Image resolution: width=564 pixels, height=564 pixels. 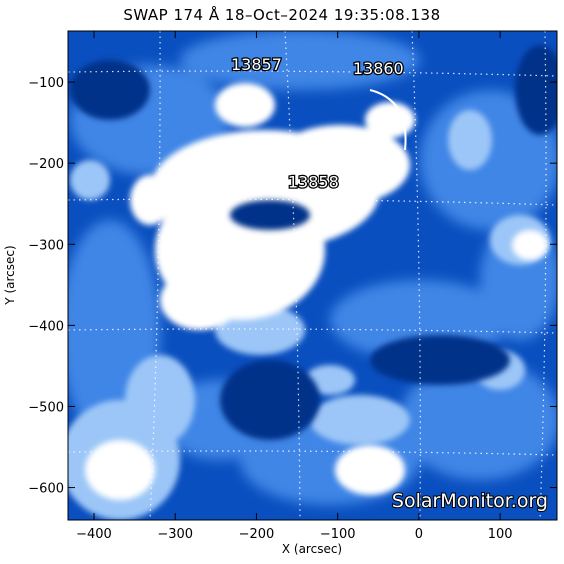 What do you see at coordinates (46, 83) in the screenshot?
I see `y-tick-label: −100` at bounding box center [46, 83].